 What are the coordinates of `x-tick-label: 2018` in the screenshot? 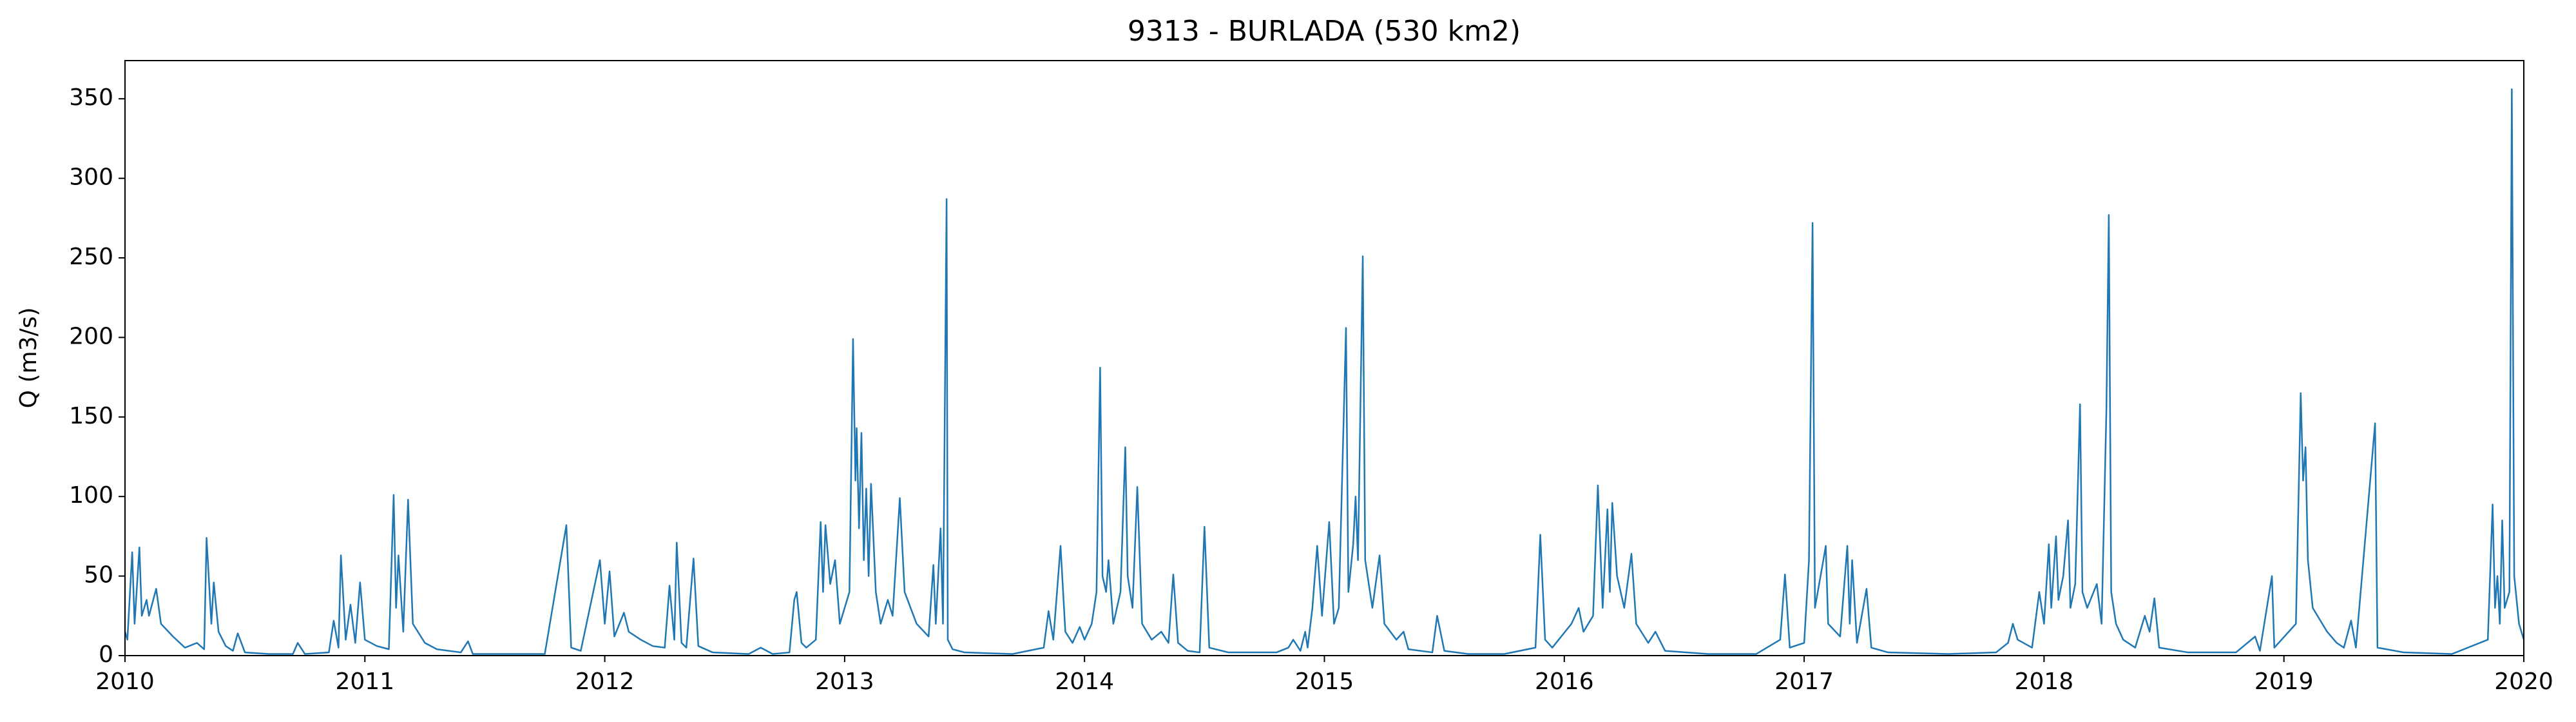 It's located at (2044, 682).